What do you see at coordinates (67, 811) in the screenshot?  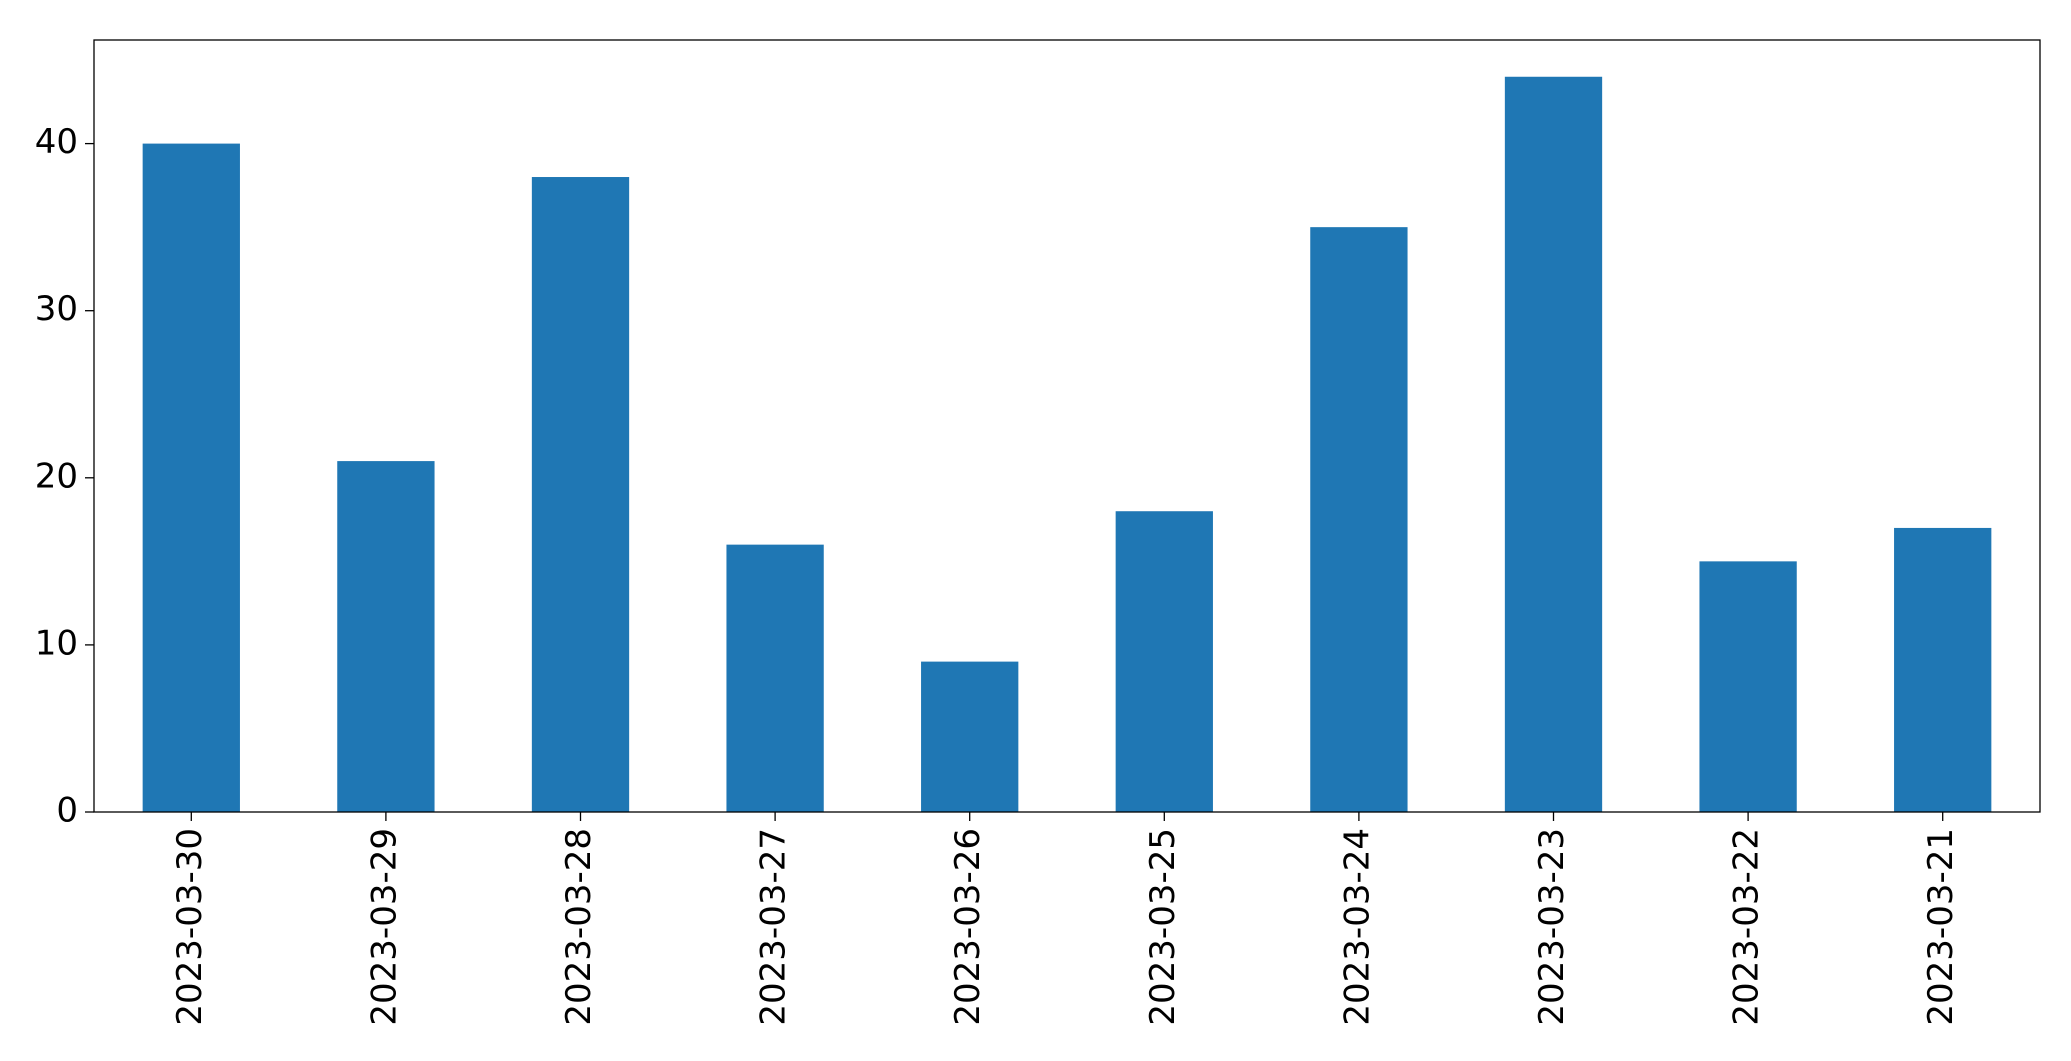 I see `y-tick-label: 0` at bounding box center [67, 811].